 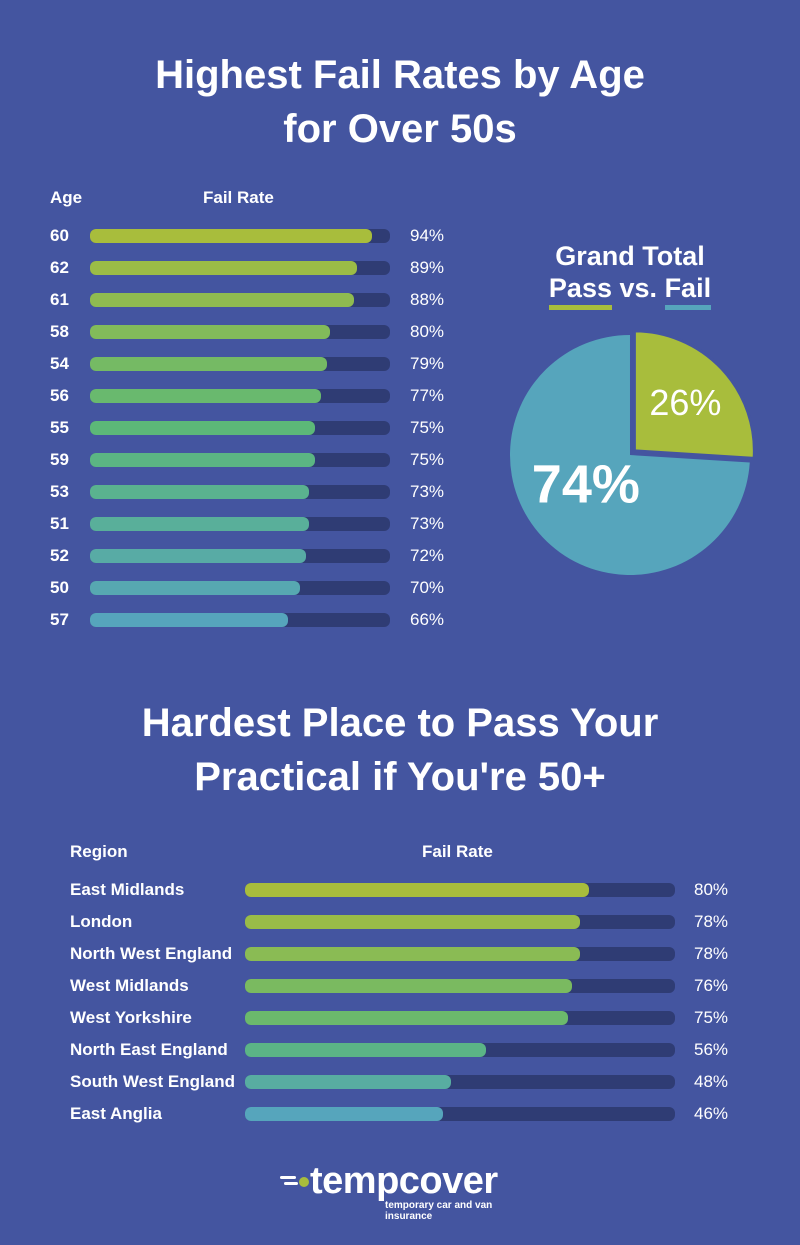 What do you see at coordinates (238, 197) in the screenshot?
I see `age-fail-rate-header: Fail Rate` at bounding box center [238, 197].